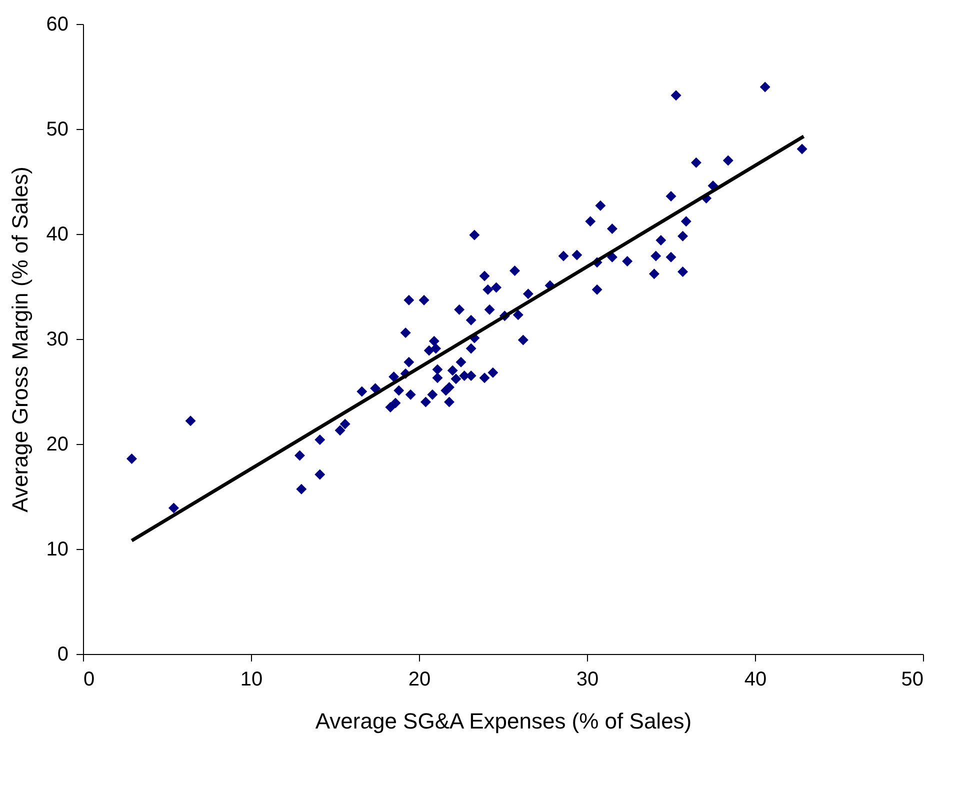  What do you see at coordinates (912, 679) in the screenshot?
I see `x-tick-label: 50` at bounding box center [912, 679].